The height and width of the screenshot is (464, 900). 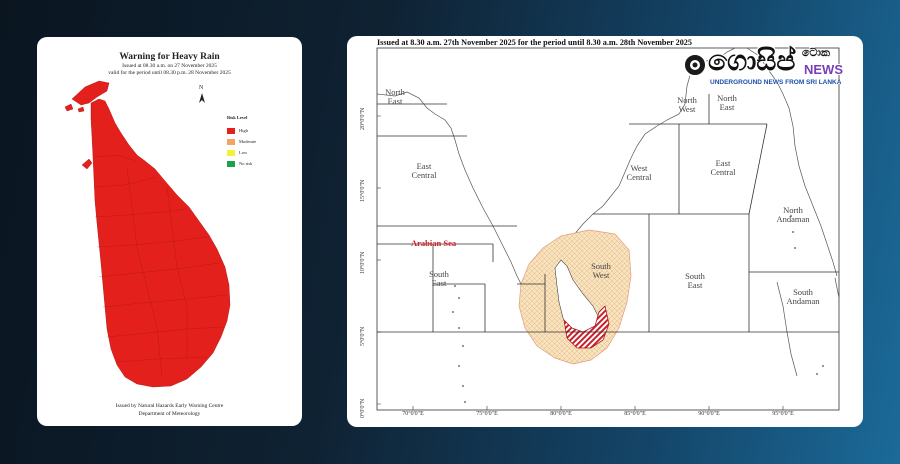 What do you see at coordinates (363, 336) in the screenshot?
I see `lat-label: 5°0'0"N` at bounding box center [363, 336].